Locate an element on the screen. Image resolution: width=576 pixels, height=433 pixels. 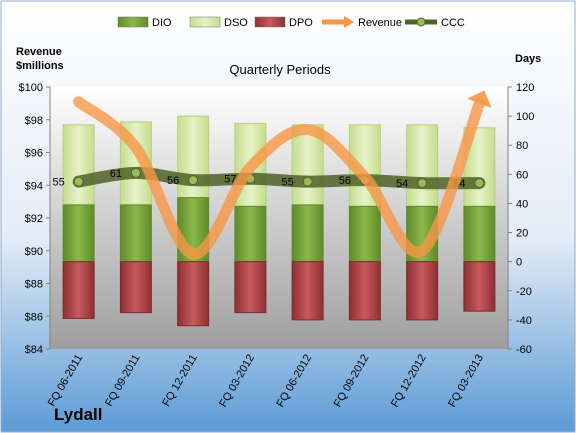
right-axis-title: Days is located at coordinates (528, 59).